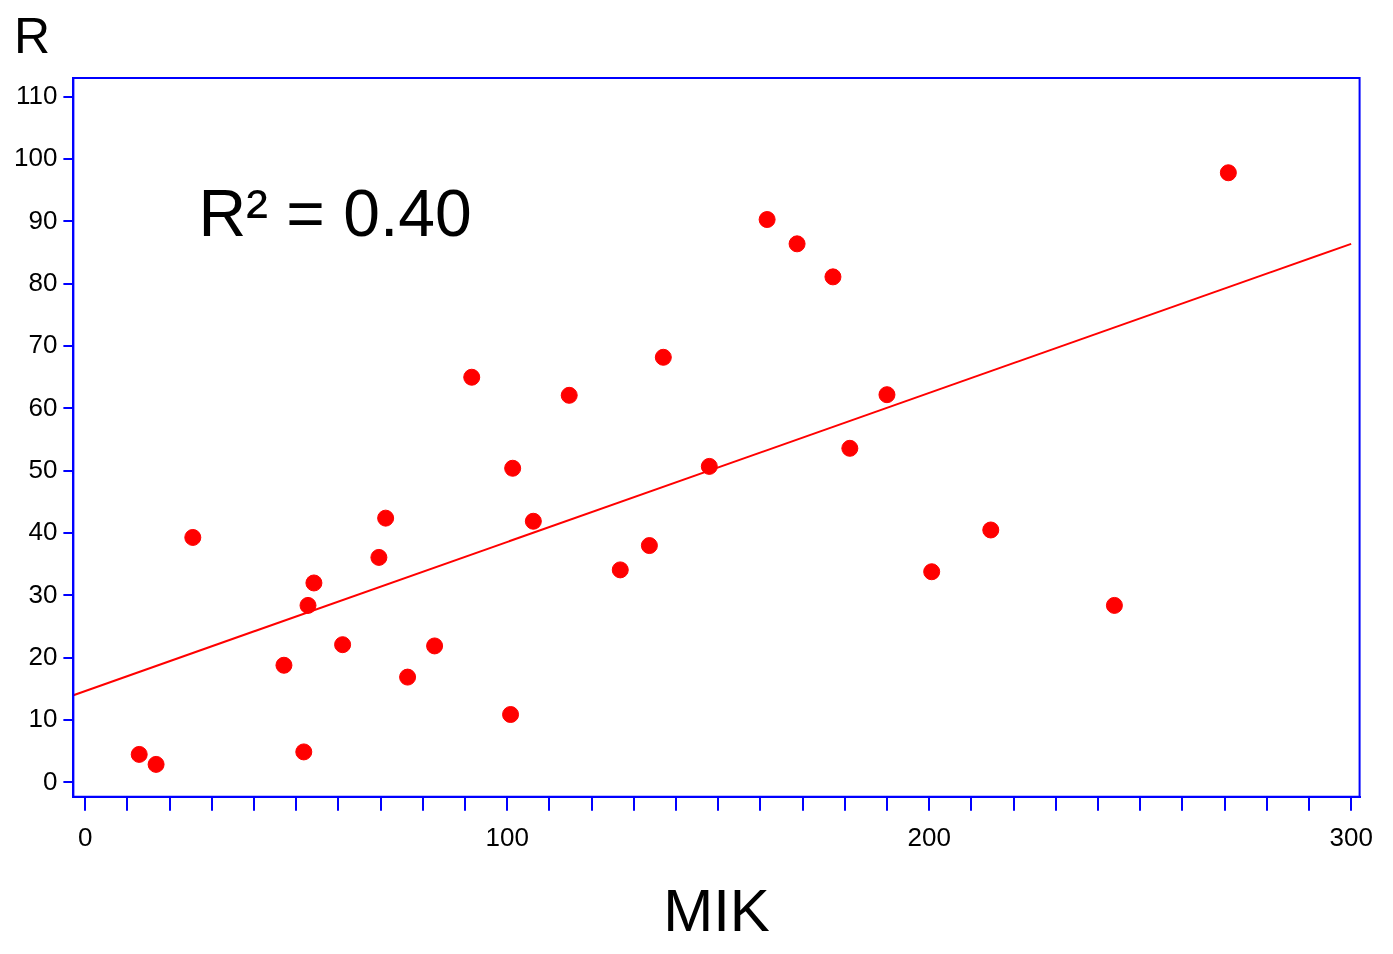 The image size is (1393, 954). I want to click on y-tick-label: 100, so click(35, 157).